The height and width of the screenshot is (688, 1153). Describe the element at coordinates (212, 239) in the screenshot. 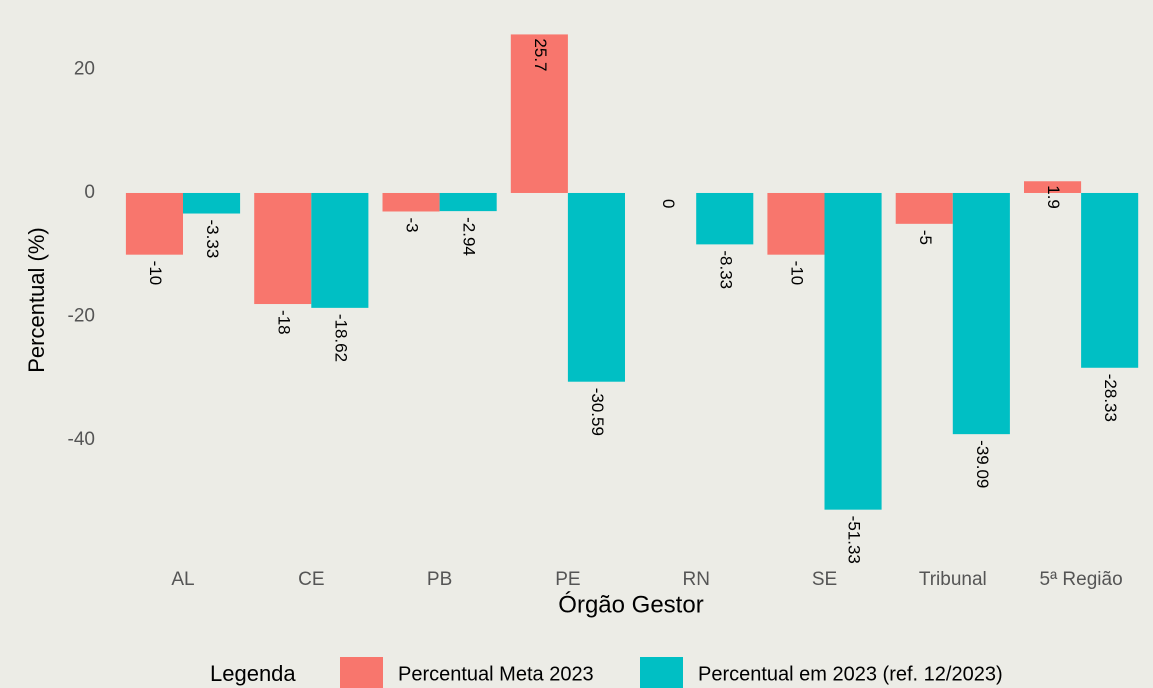

I see `value-label: -3.33` at that location.